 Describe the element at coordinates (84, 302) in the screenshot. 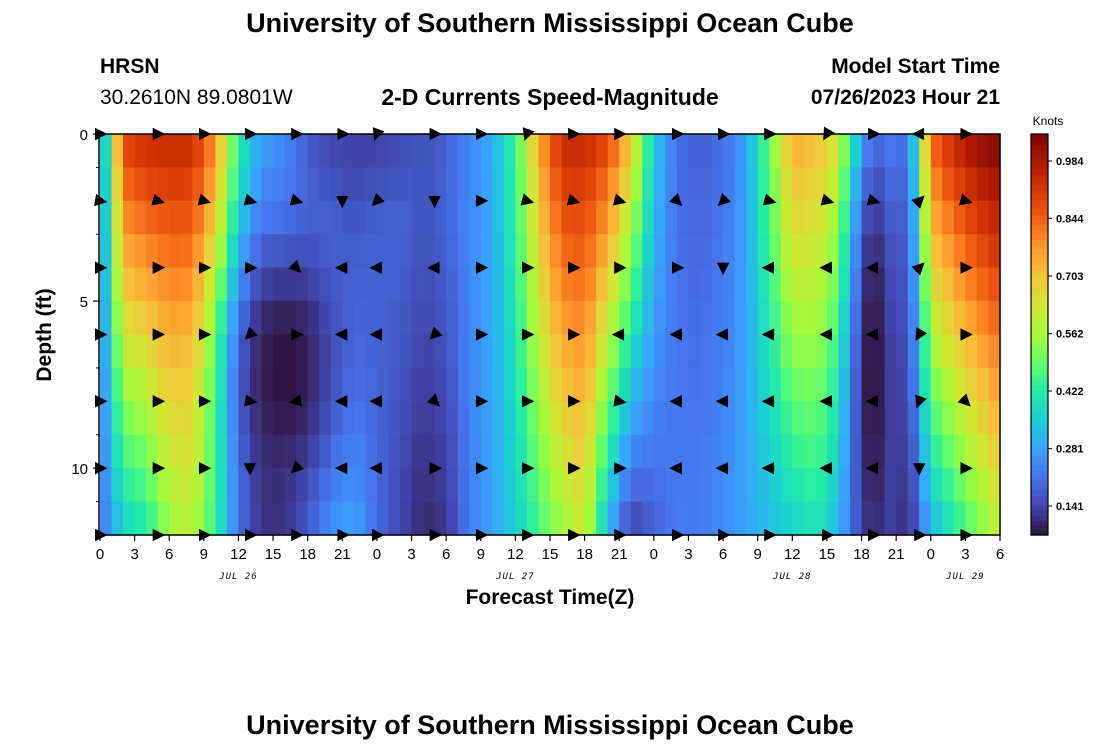

I see `y-tick-label: 5` at that location.